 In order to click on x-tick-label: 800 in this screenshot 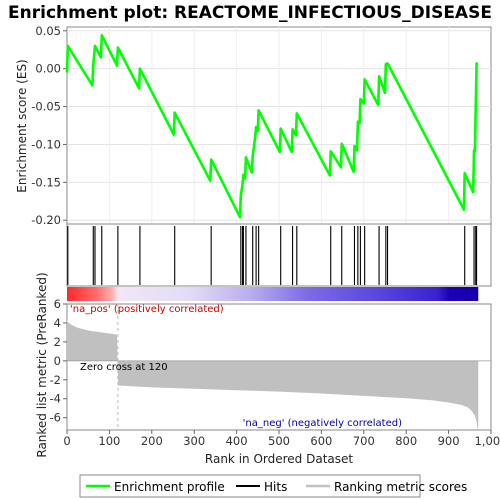, I will do `click(406, 441)`.